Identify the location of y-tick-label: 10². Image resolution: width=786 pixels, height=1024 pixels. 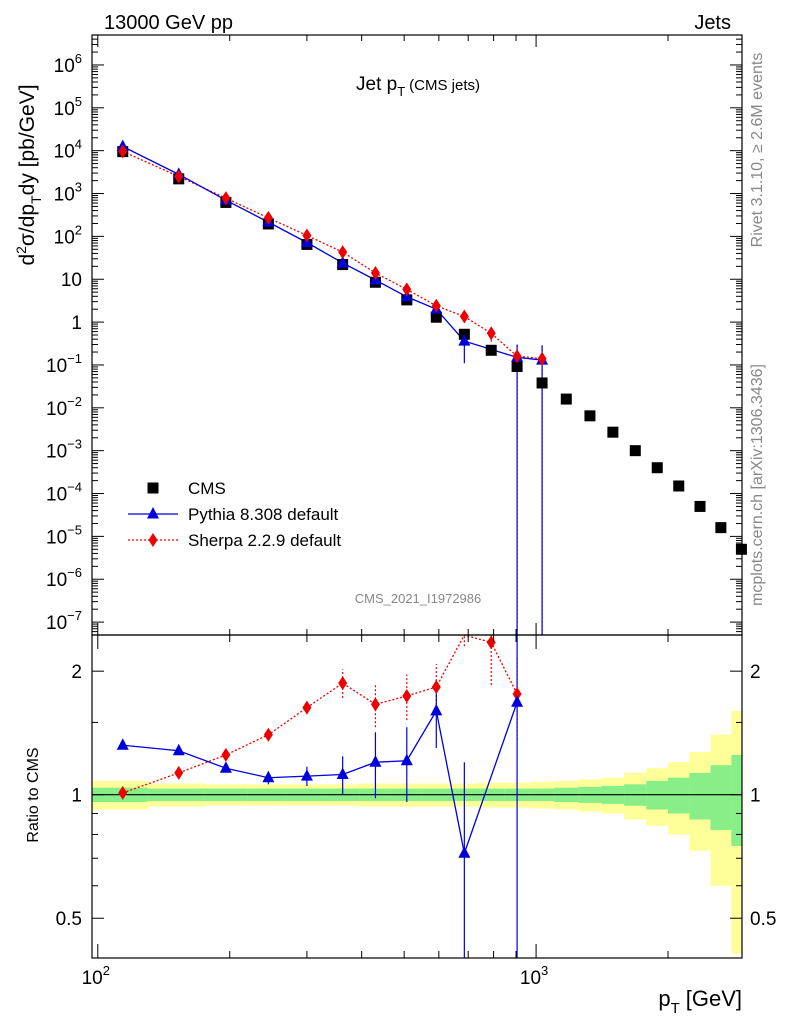
(68, 235).